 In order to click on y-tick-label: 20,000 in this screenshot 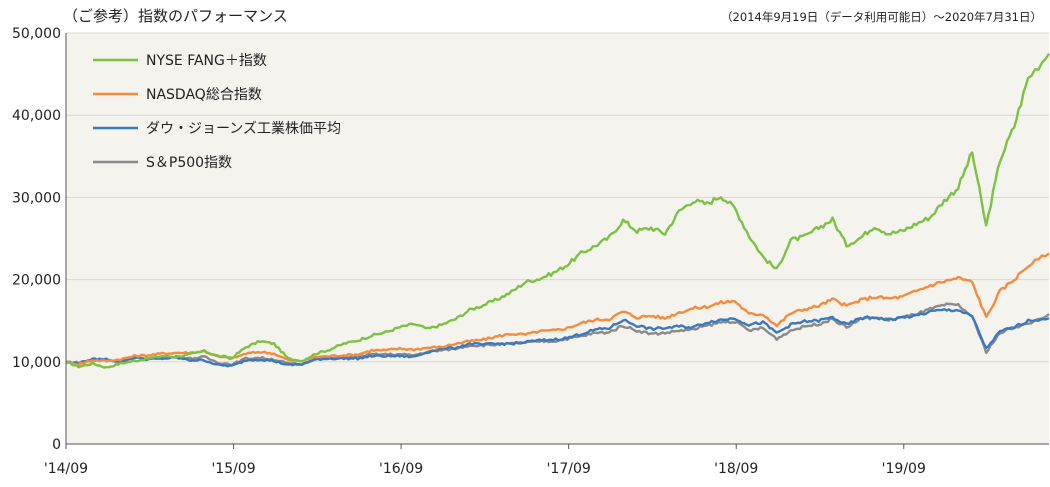, I will do `click(36, 281)`.